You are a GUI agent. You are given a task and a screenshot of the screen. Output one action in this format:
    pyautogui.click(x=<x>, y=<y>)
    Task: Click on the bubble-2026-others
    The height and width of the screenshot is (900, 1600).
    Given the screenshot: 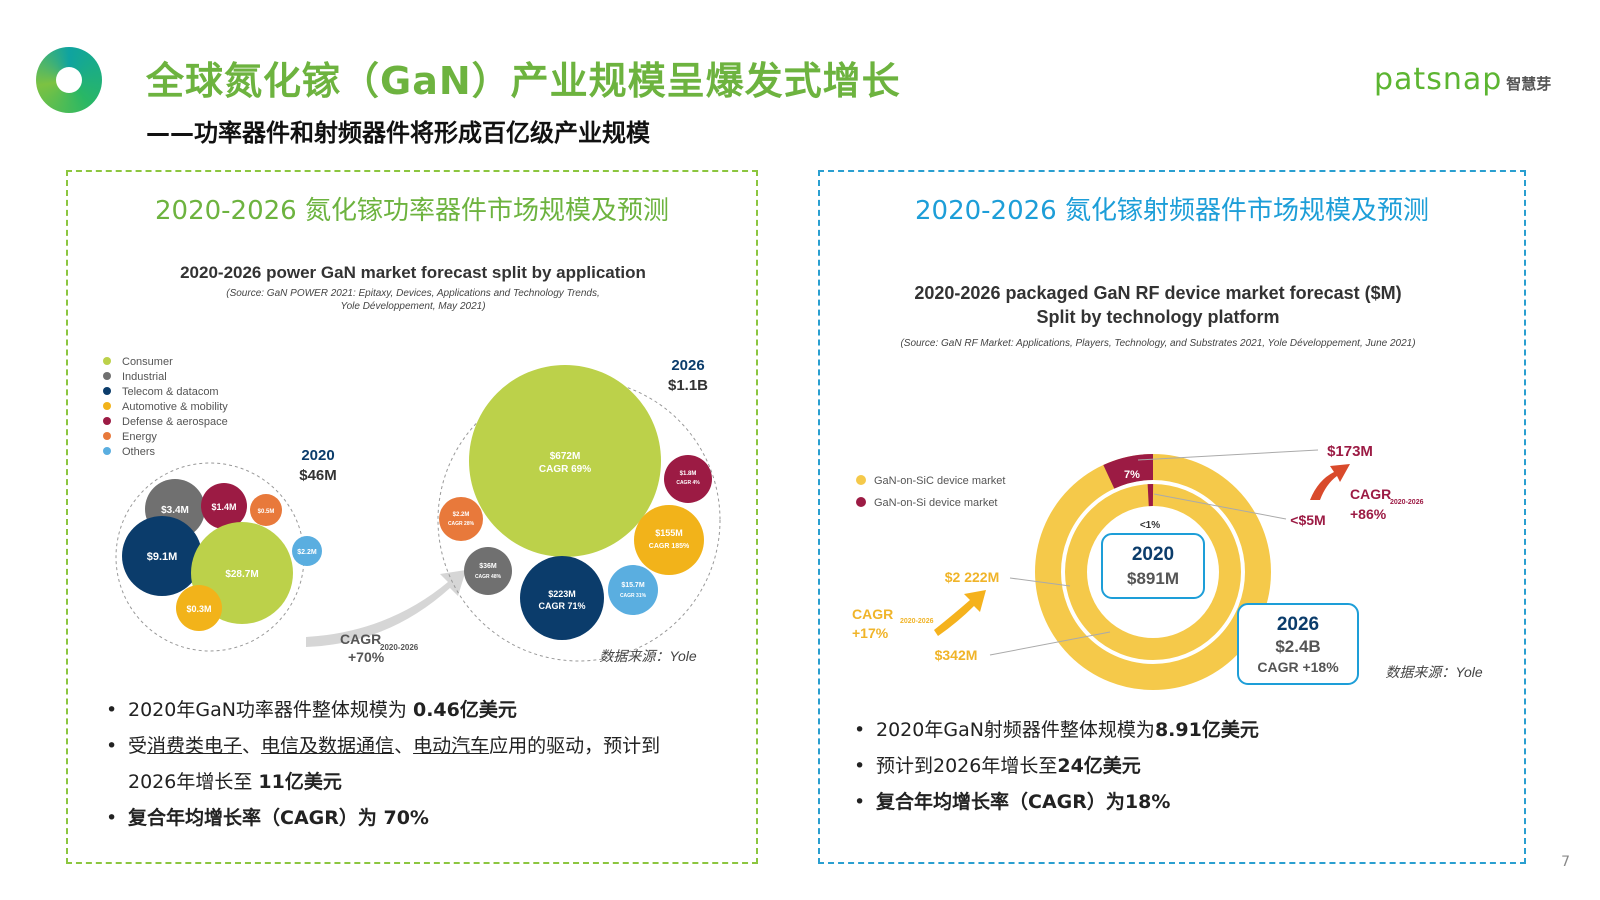 What is the action you would take?
    pyautogui.click(x=633, y=590)
    